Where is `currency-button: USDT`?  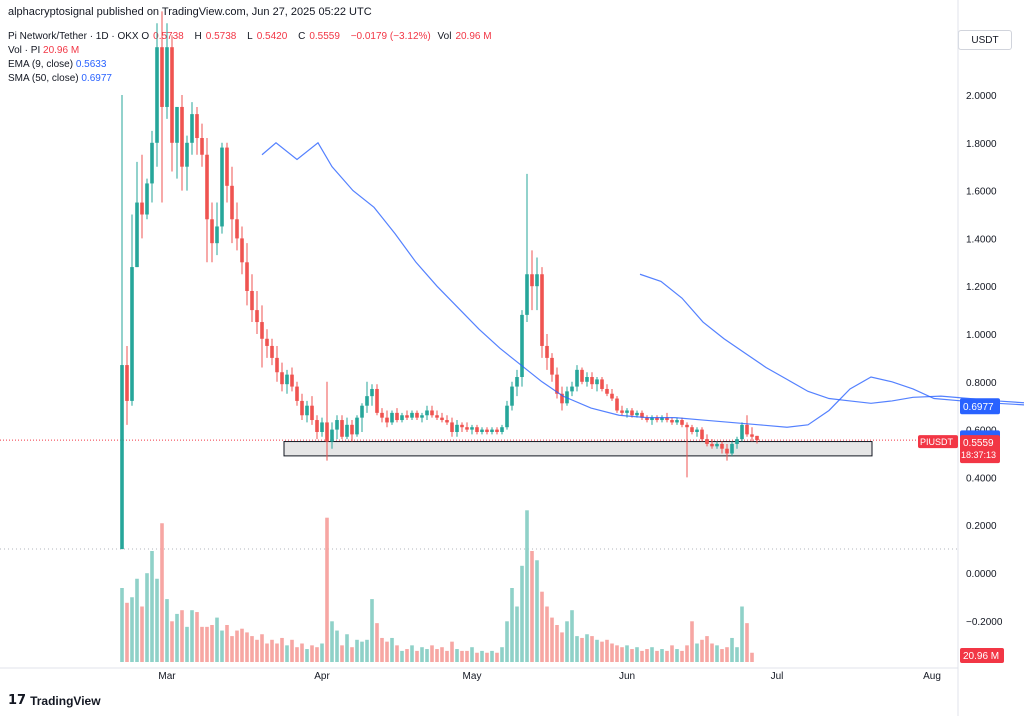 currency-button: USDT is located at coordinates (985, 40).